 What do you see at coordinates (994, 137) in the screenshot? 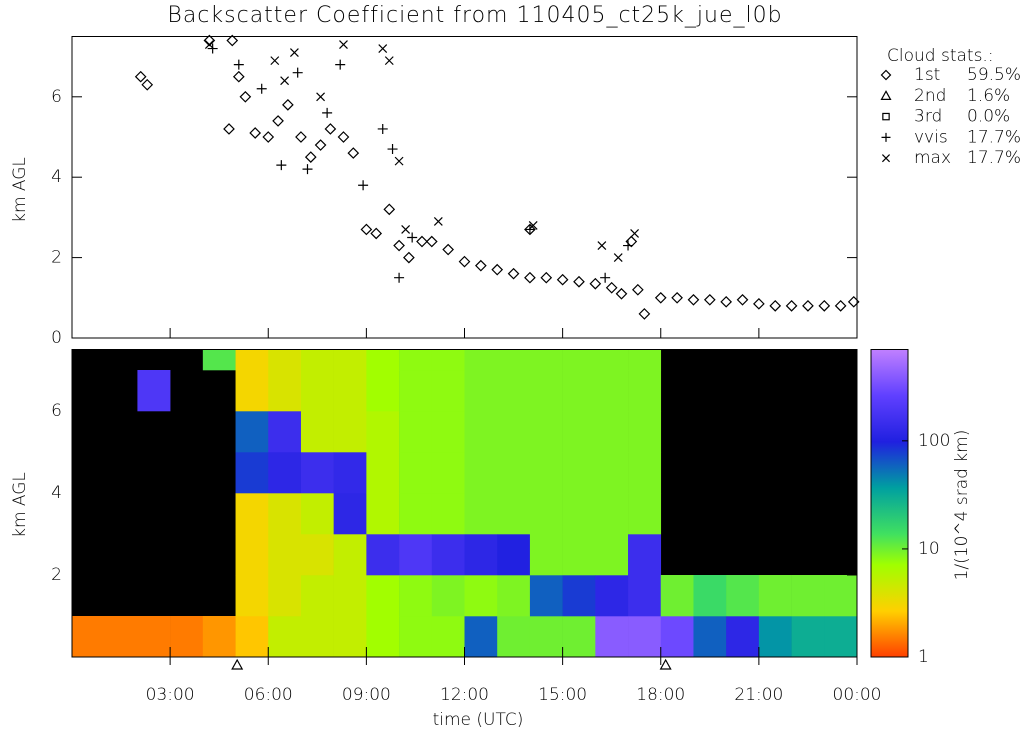
I see `legend-stat: 17.7%` at bounding box center [994, 137].